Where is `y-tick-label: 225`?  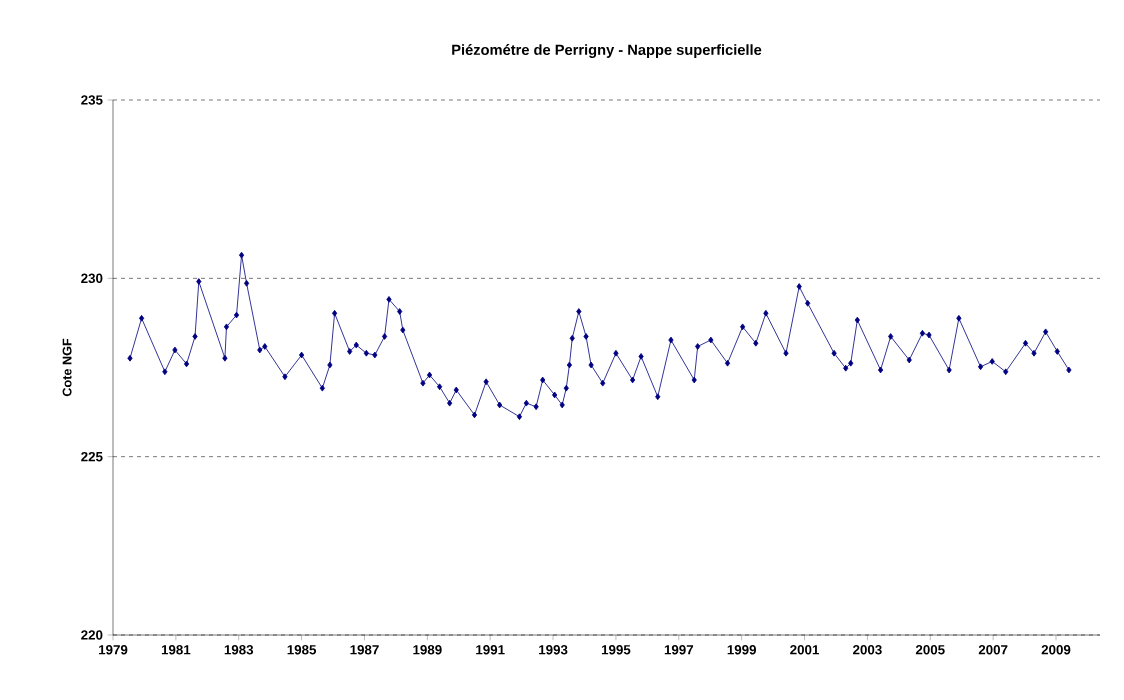 y-tick-label: 225 is located at coordinates (92, 456).